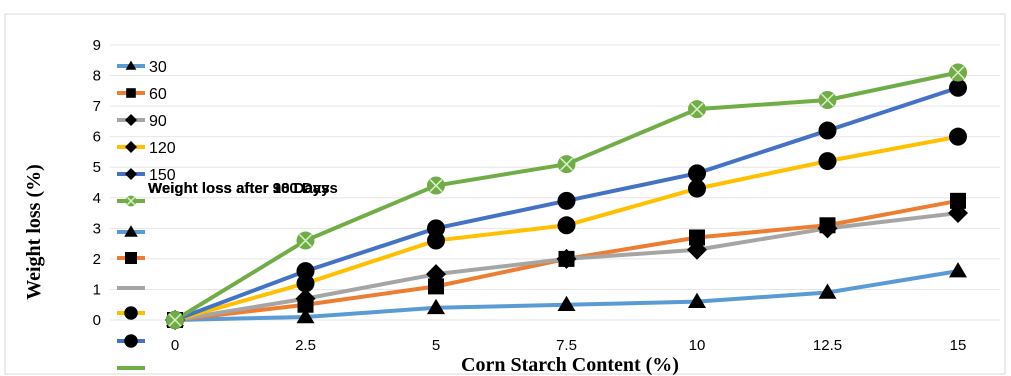 Image resolution: width=1011 pixels, height=376 pixels. I want to click on overlay-label: Weight loss after 90 Days, so click(238, 188).